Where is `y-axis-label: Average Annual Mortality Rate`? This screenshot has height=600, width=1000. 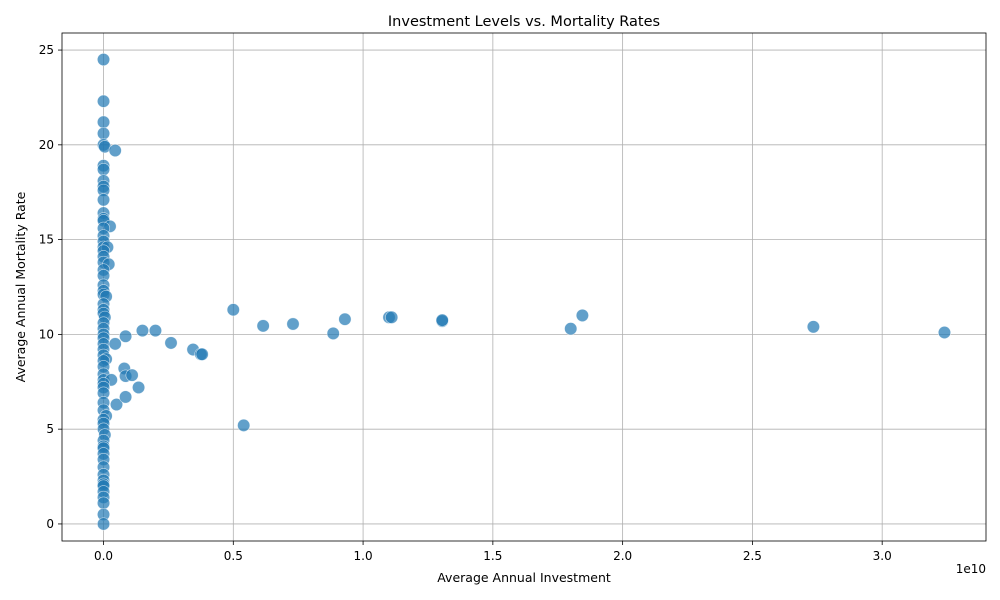
y-axis-label: Average Annual Mortality Rate is located at coordinates (20, 286).